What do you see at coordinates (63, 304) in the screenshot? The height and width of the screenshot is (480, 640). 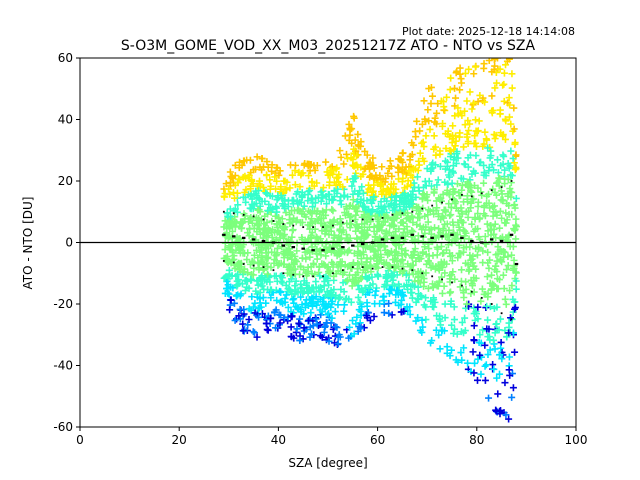 I see `y-tick-label: -20` at bounding box center [63, 304].